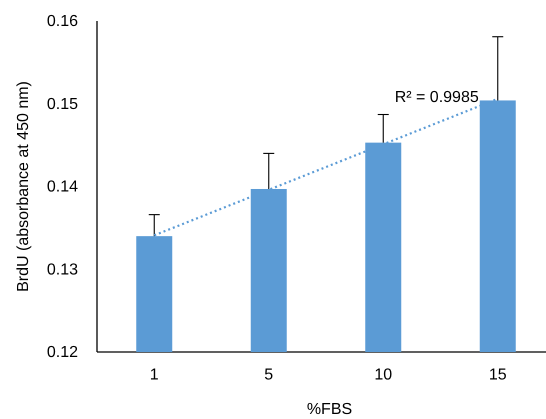 The height and width of the screenshot is (419, 546). Describe the element at coordinates (62, 353) in the screenshot. I see `y-tick-label: 0.12` at that location.